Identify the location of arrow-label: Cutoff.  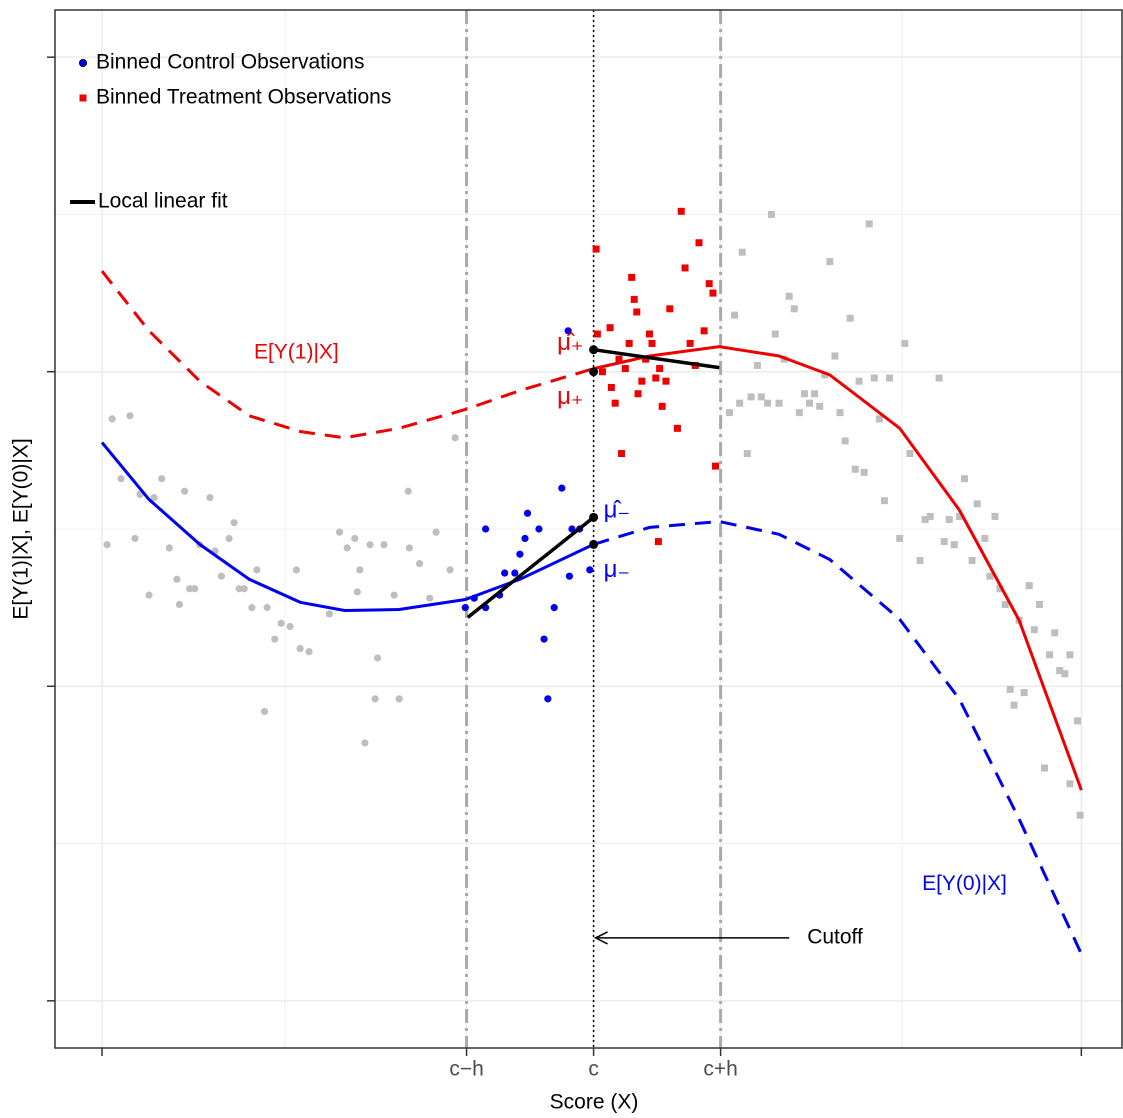
(835, 936).